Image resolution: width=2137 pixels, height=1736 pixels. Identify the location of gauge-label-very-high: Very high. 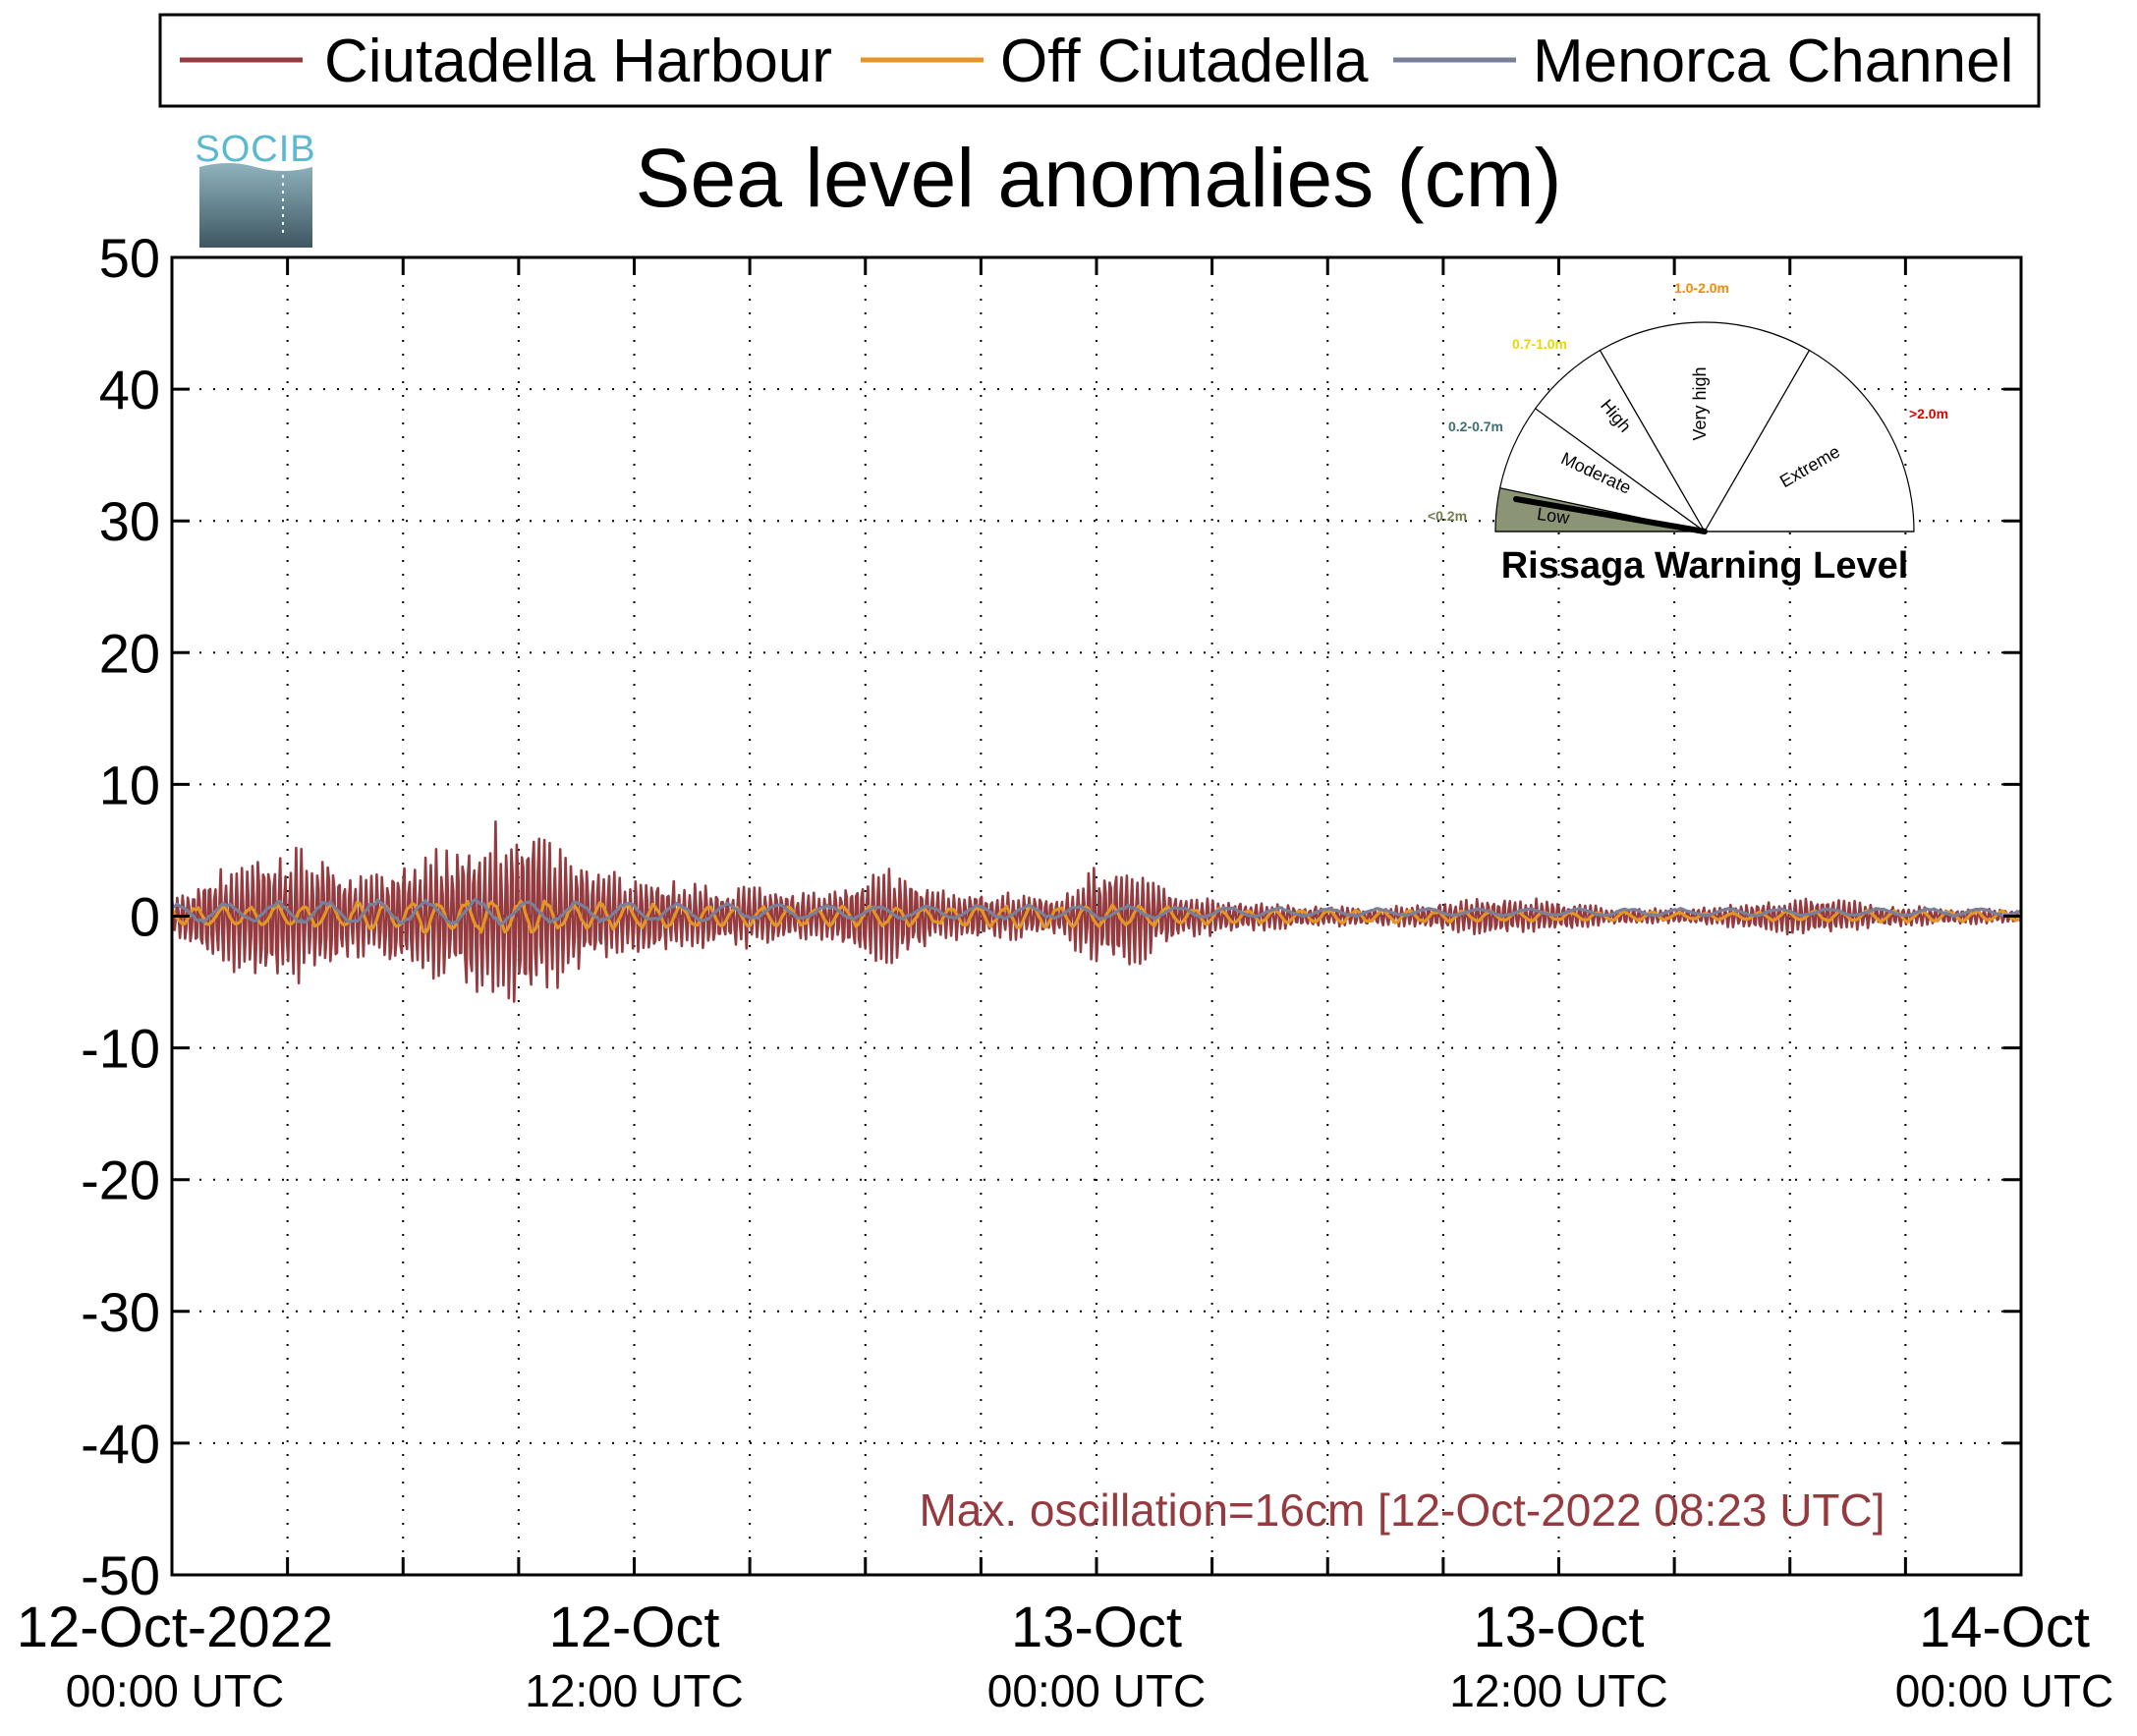
(1700, 403).